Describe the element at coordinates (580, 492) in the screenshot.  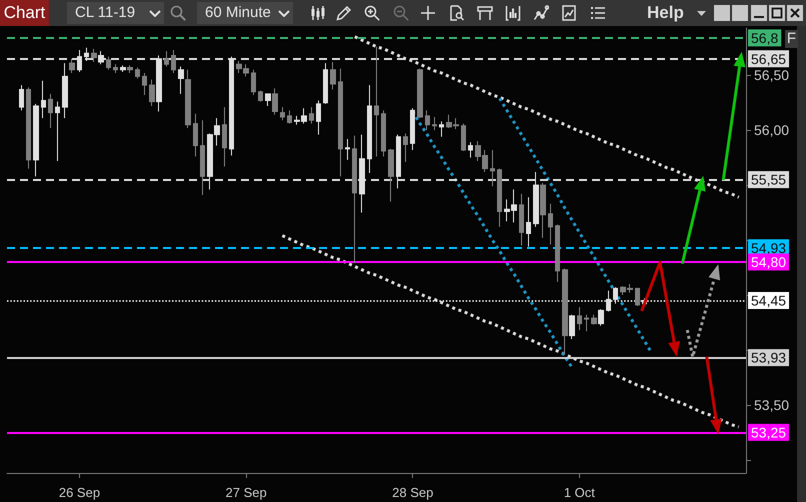
I see `x-tick-label: 1 Oct` at that location.